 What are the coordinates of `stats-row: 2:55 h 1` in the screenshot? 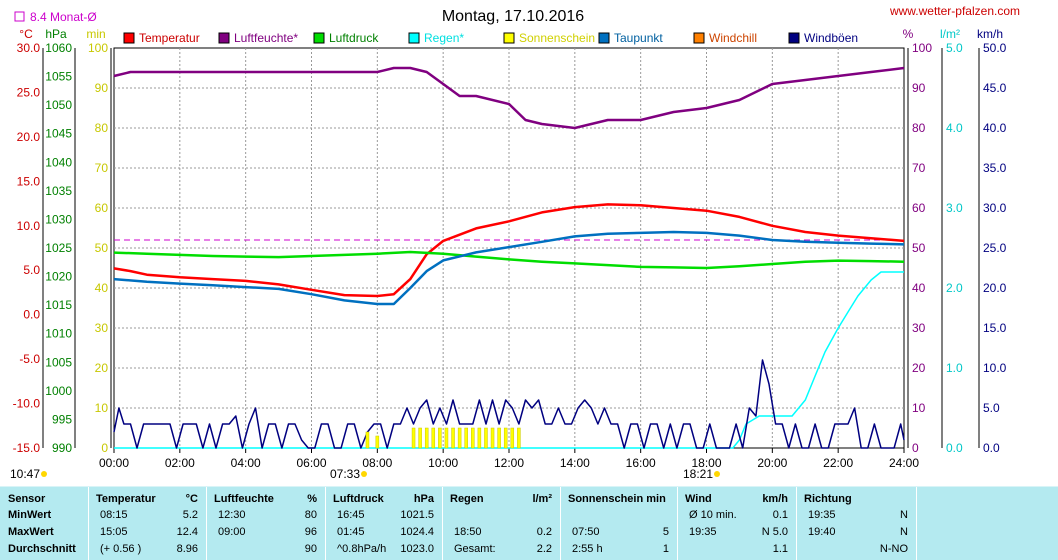 It's located at (618, 551).